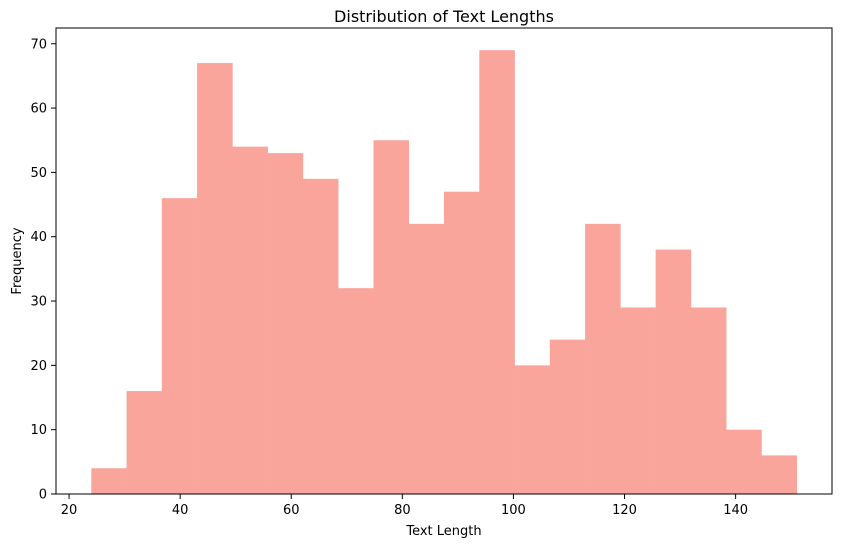  Describe the element at coordinates (17, 260) in the screenshot. I see `y-axis-label: Frequency` at that location.